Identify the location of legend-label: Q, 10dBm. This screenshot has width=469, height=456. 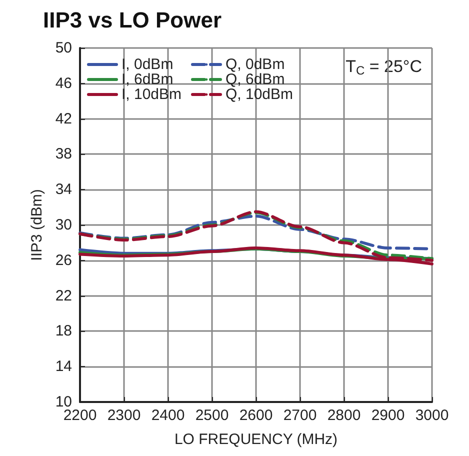
(260, 94).